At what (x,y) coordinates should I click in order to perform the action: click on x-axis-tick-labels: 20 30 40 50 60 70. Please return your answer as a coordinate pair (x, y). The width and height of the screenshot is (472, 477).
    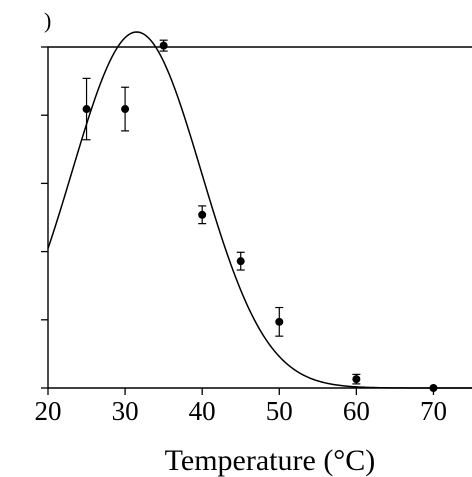
    Looking at the image, I should click on (241, 411).